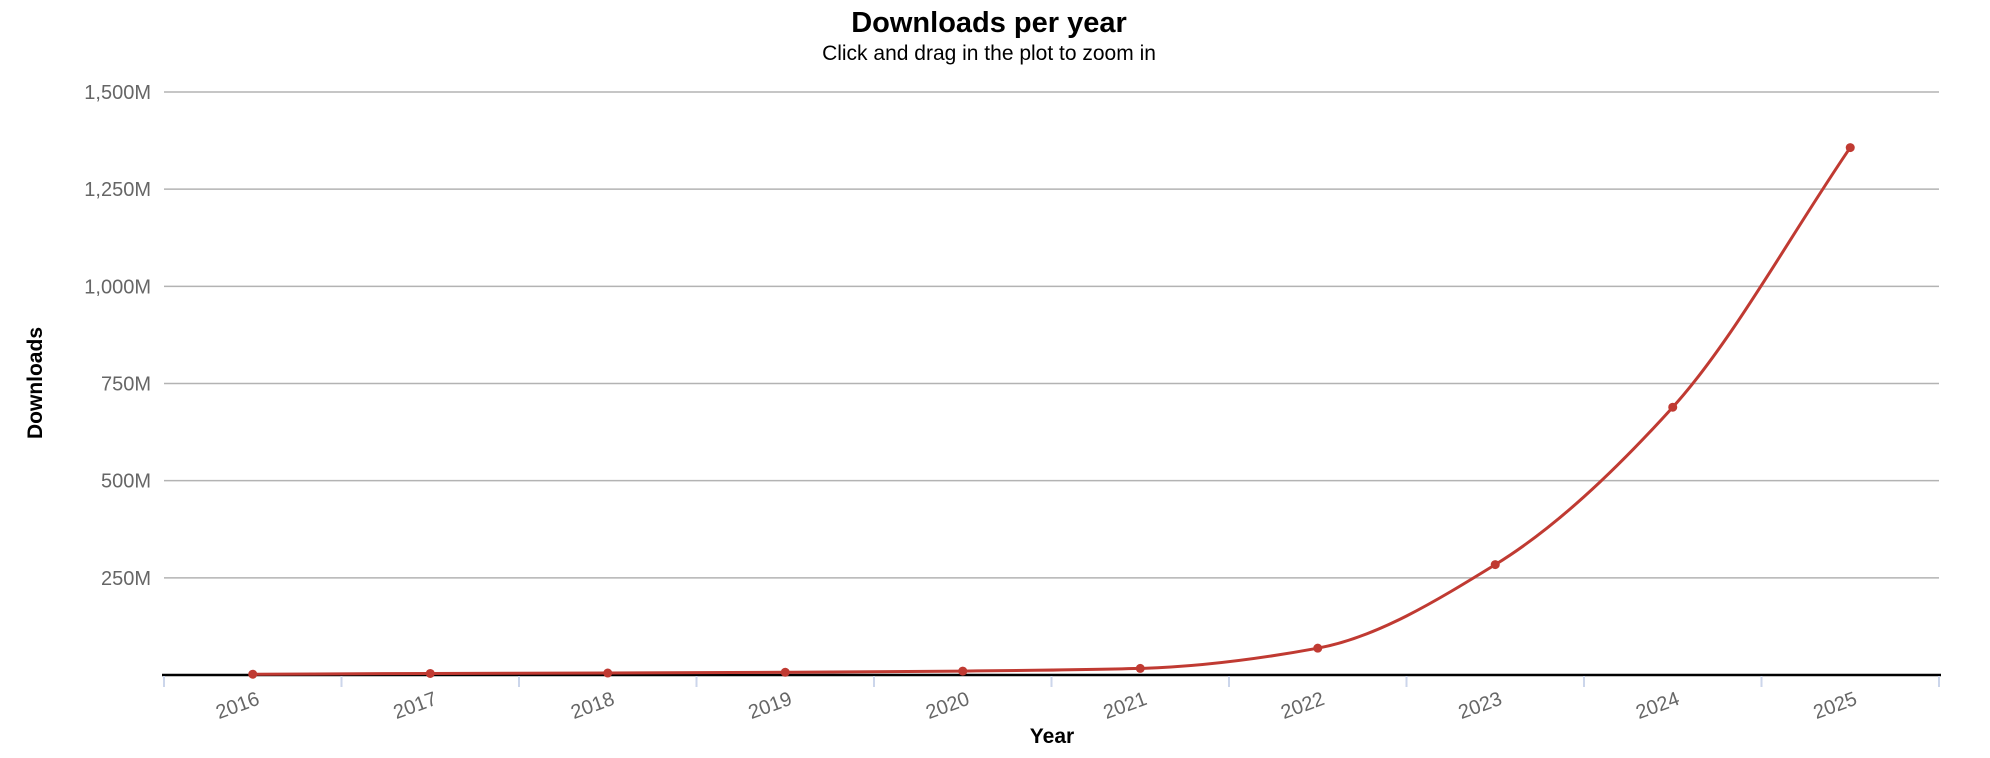 Image resolution: width=1990 pixels, height=758 pixels. I want to click on data-point-2018, so click(608, 673).